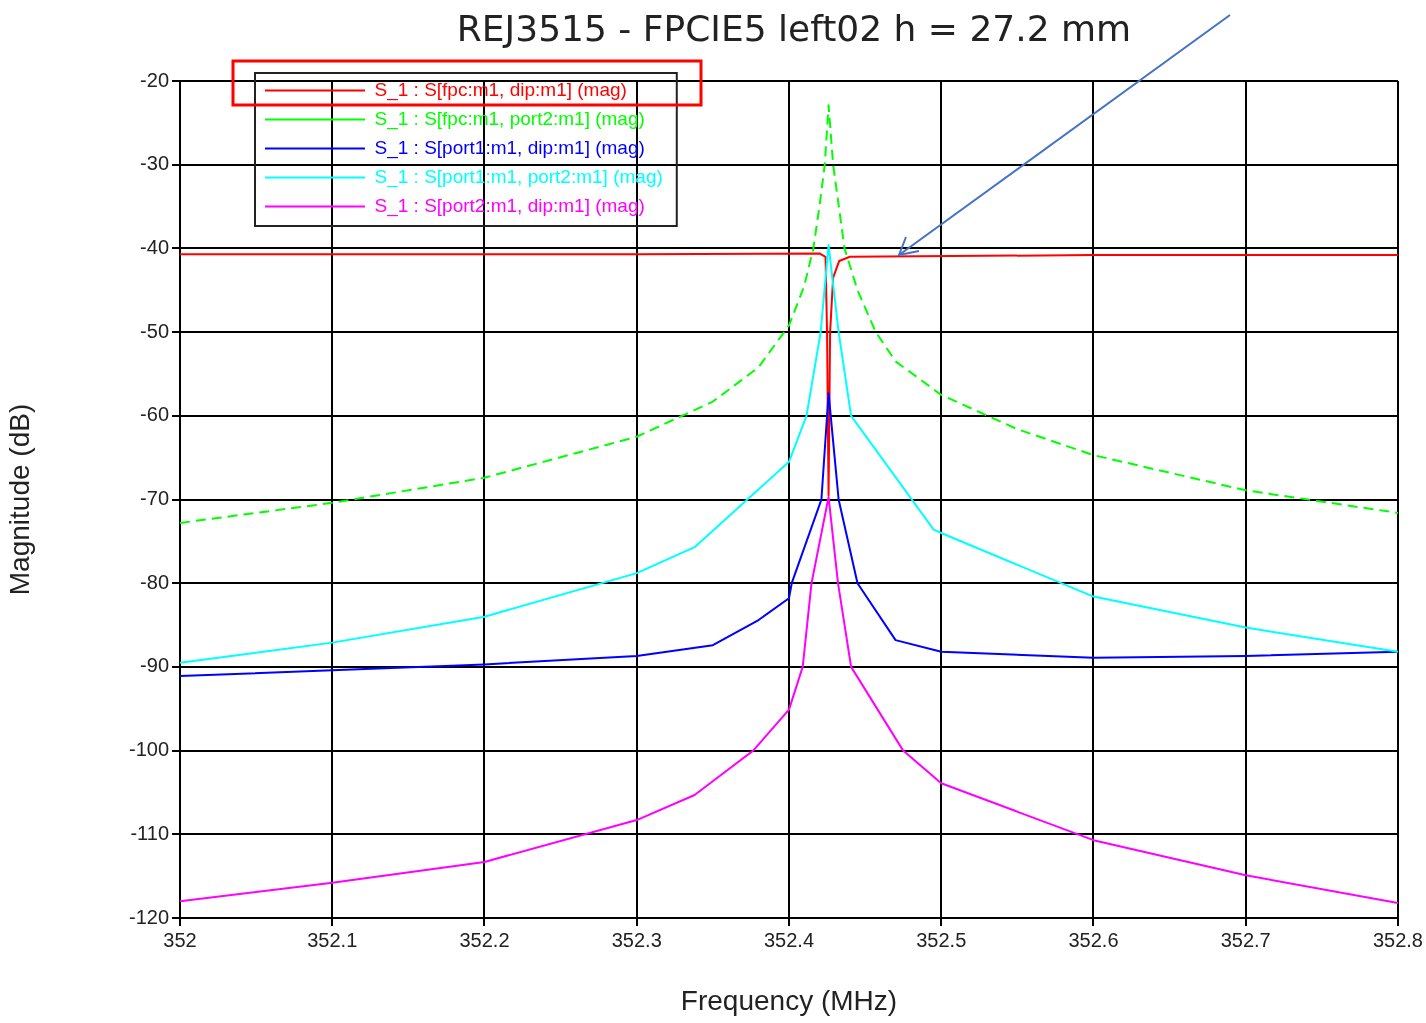  What do you see at coordinates (1093, 939) in the screenshot?
I see `x-tick-label: 352.6` at bounding box center [1093, 939].